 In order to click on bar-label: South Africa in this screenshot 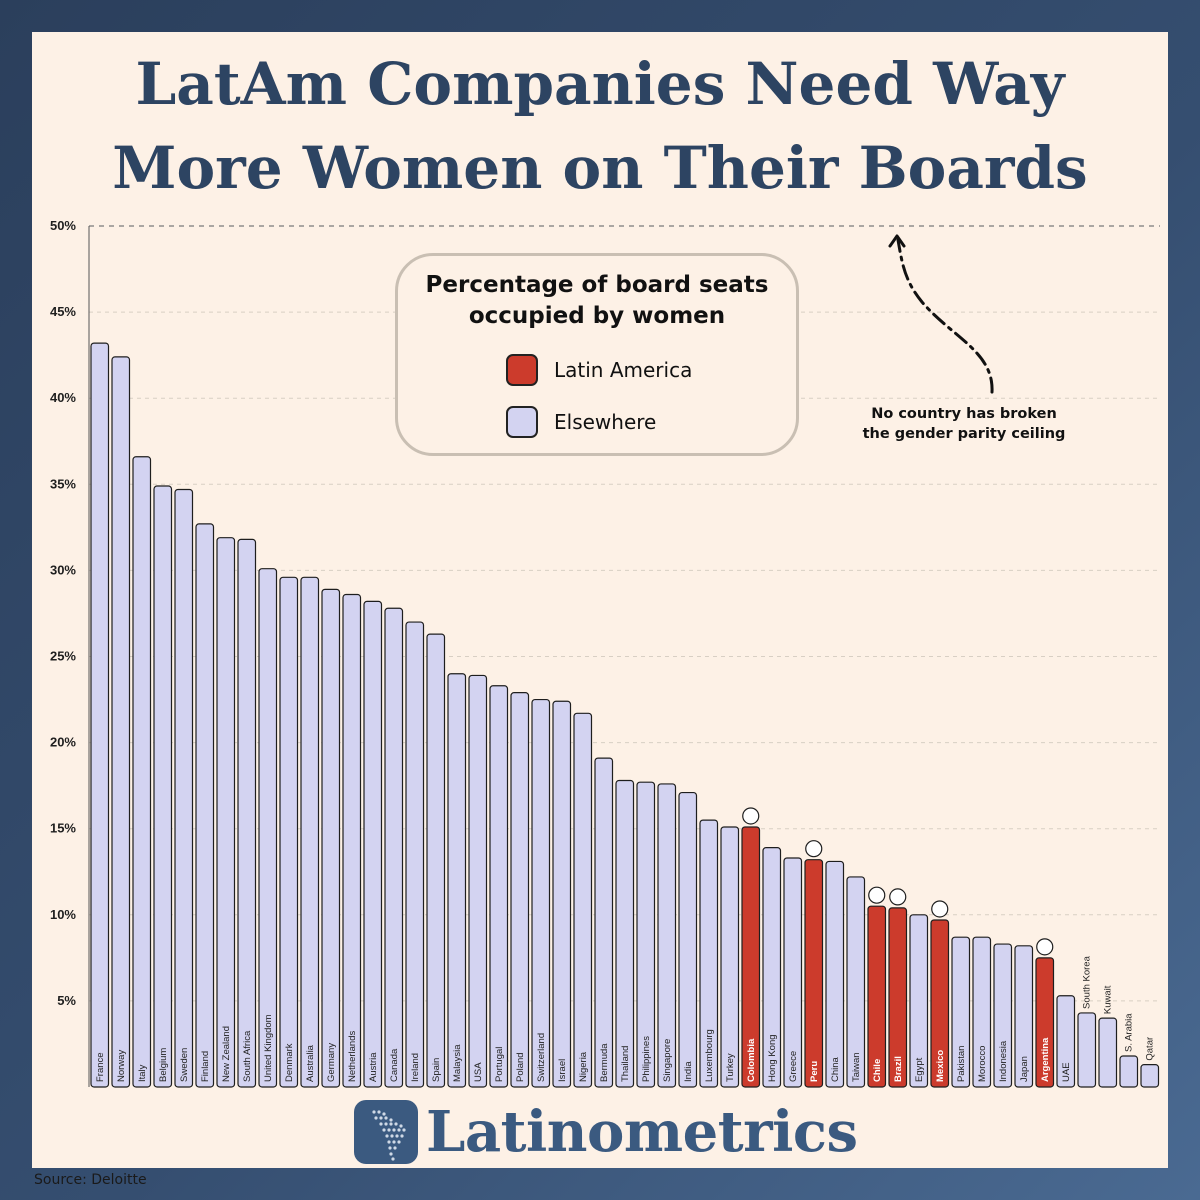, I will do `click(247, 1056)`.